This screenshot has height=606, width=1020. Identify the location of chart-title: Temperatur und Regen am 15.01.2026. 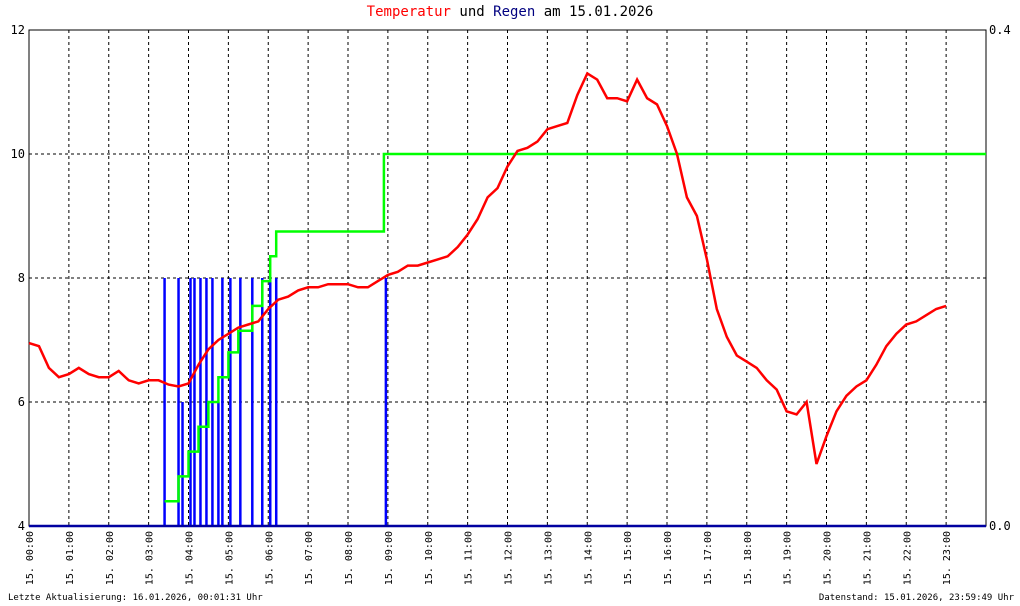
(510, 12).